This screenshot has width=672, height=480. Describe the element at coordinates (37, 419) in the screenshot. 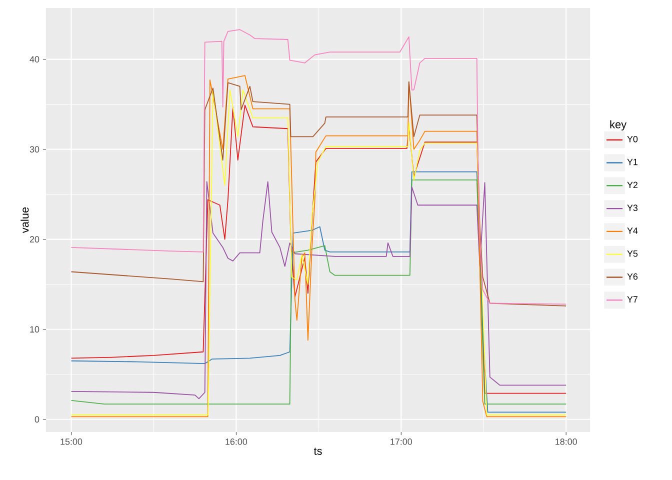

I see `y-tick-label: 0` at that location.